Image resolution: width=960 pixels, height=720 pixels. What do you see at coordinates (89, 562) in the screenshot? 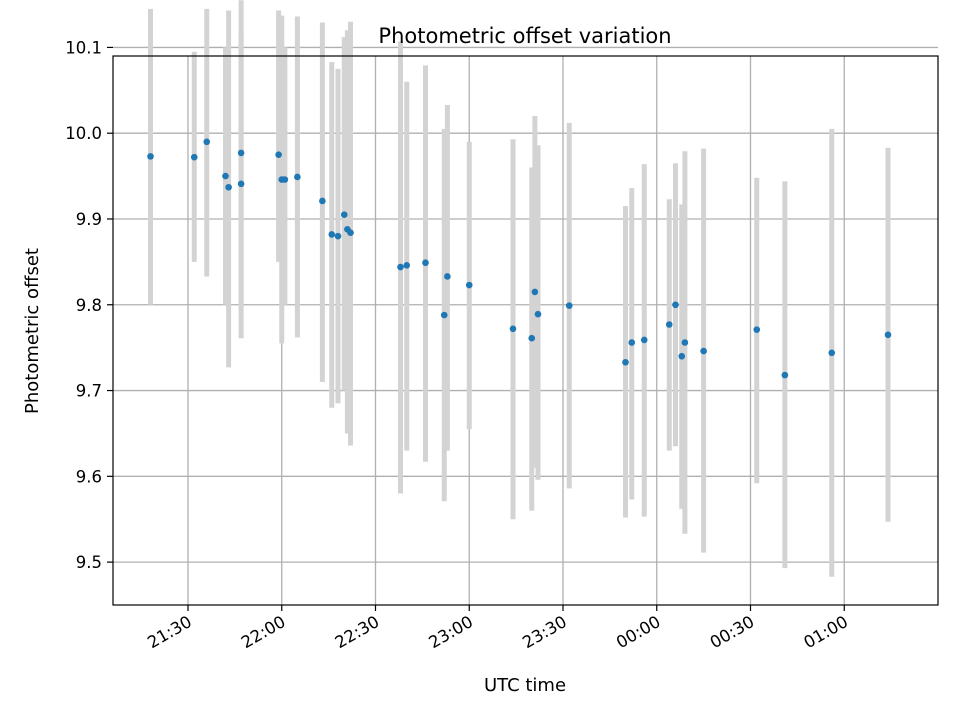
I see `y-tick-label: 9.5` at bounding box center [89, 562].